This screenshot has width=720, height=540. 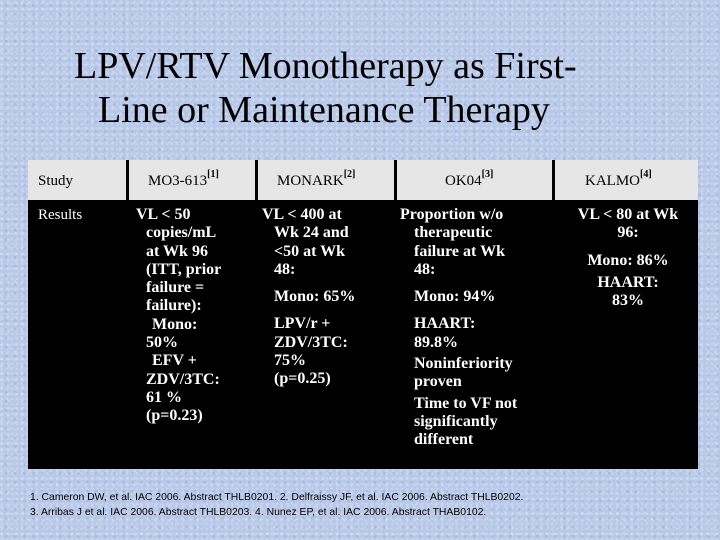 What do you see at coordinates (178, 181) in the screenshot?
I see `header-mo3613-label: MO3-613` at bounding box center [178, 181].